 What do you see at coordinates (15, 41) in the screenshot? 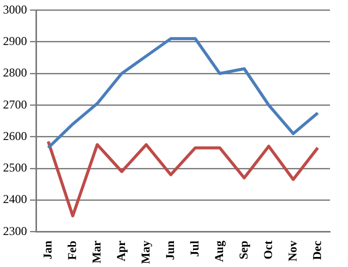
I see `y-tick-label: 2900` at bounding box center [15, 41].